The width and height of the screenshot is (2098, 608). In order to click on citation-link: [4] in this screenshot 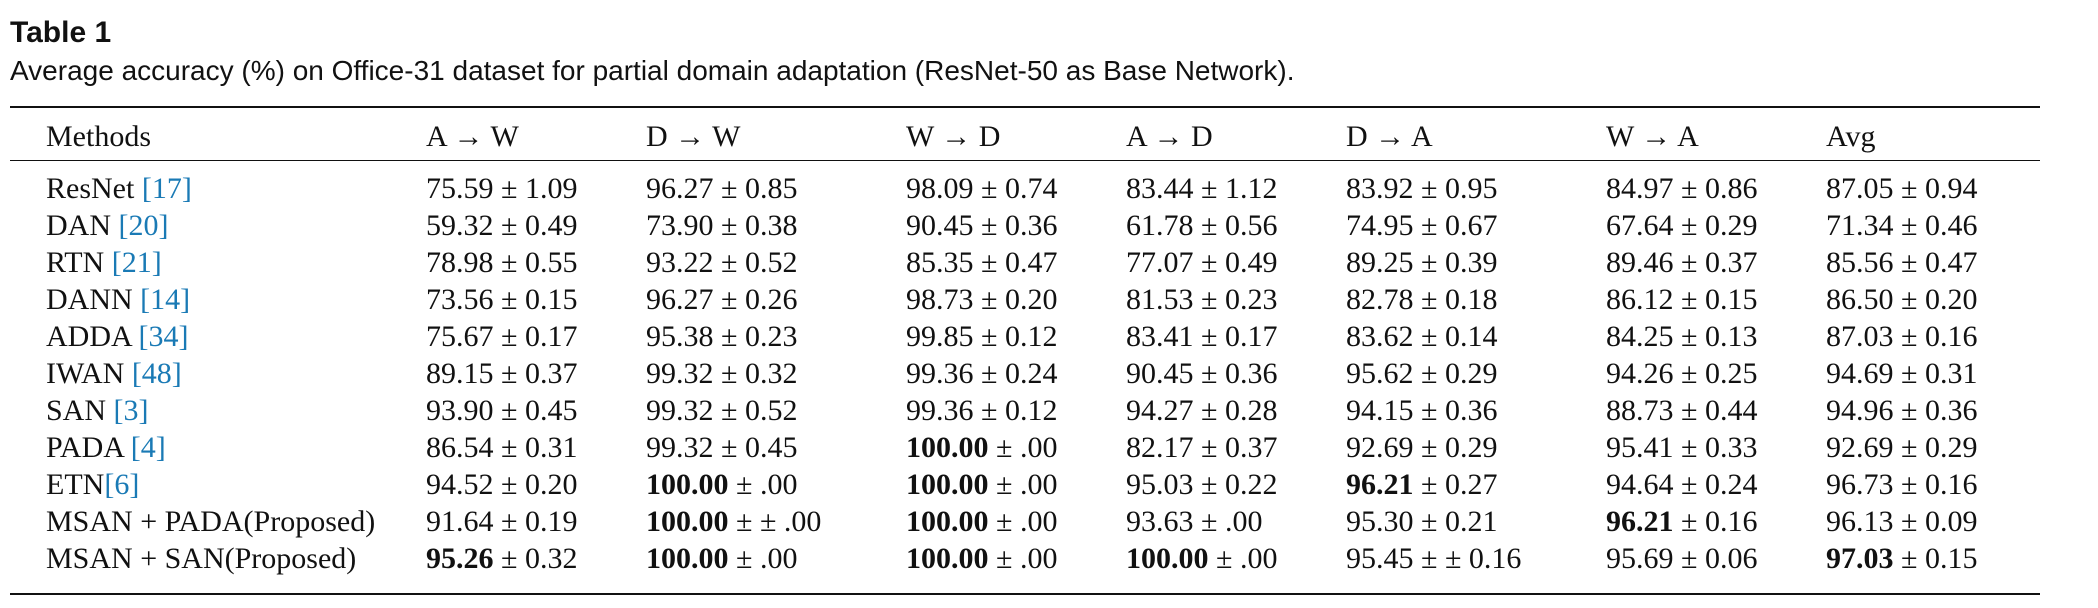, I will do `click(148, 447)`.